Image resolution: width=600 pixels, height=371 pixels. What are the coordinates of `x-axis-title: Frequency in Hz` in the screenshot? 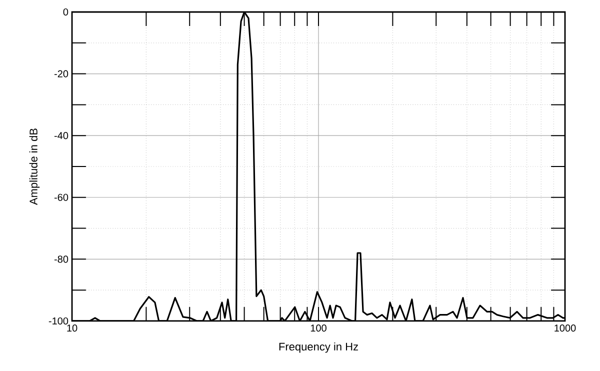 It's located at (318, 347).